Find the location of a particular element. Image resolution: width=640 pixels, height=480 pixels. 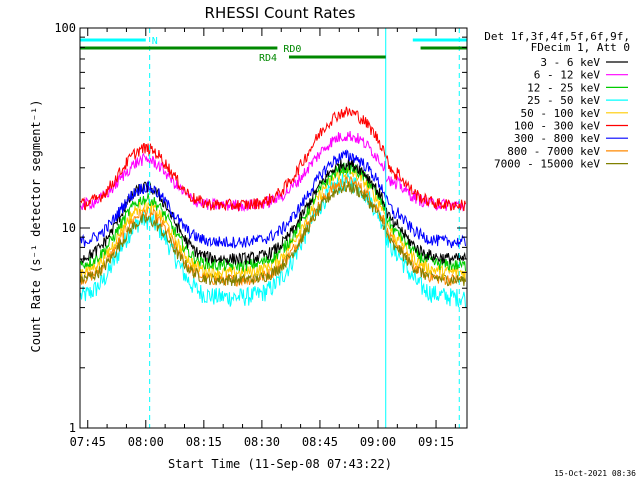

flag-label: RD0 is located at coordinates (292, 49).